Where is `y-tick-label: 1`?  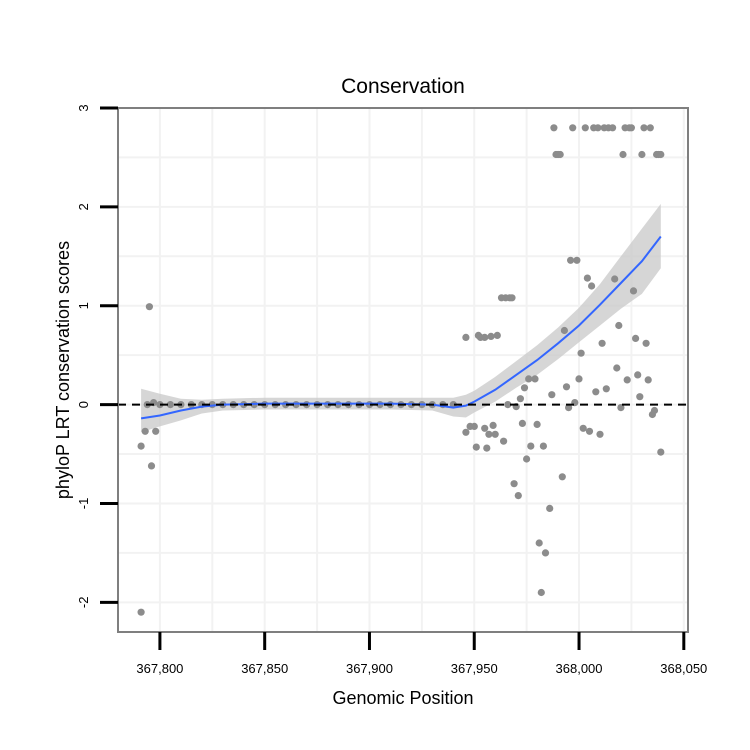 y-tick-label: 1 is located at coordinates (83, 305).